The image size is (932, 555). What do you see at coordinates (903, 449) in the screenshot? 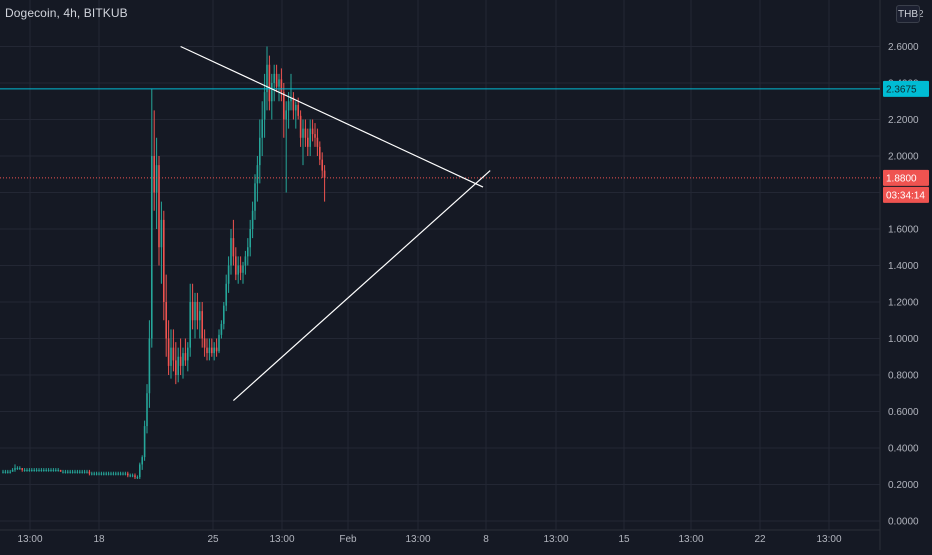
I see `y-tick-label: 0.4000` at bounding box center [903, 449].